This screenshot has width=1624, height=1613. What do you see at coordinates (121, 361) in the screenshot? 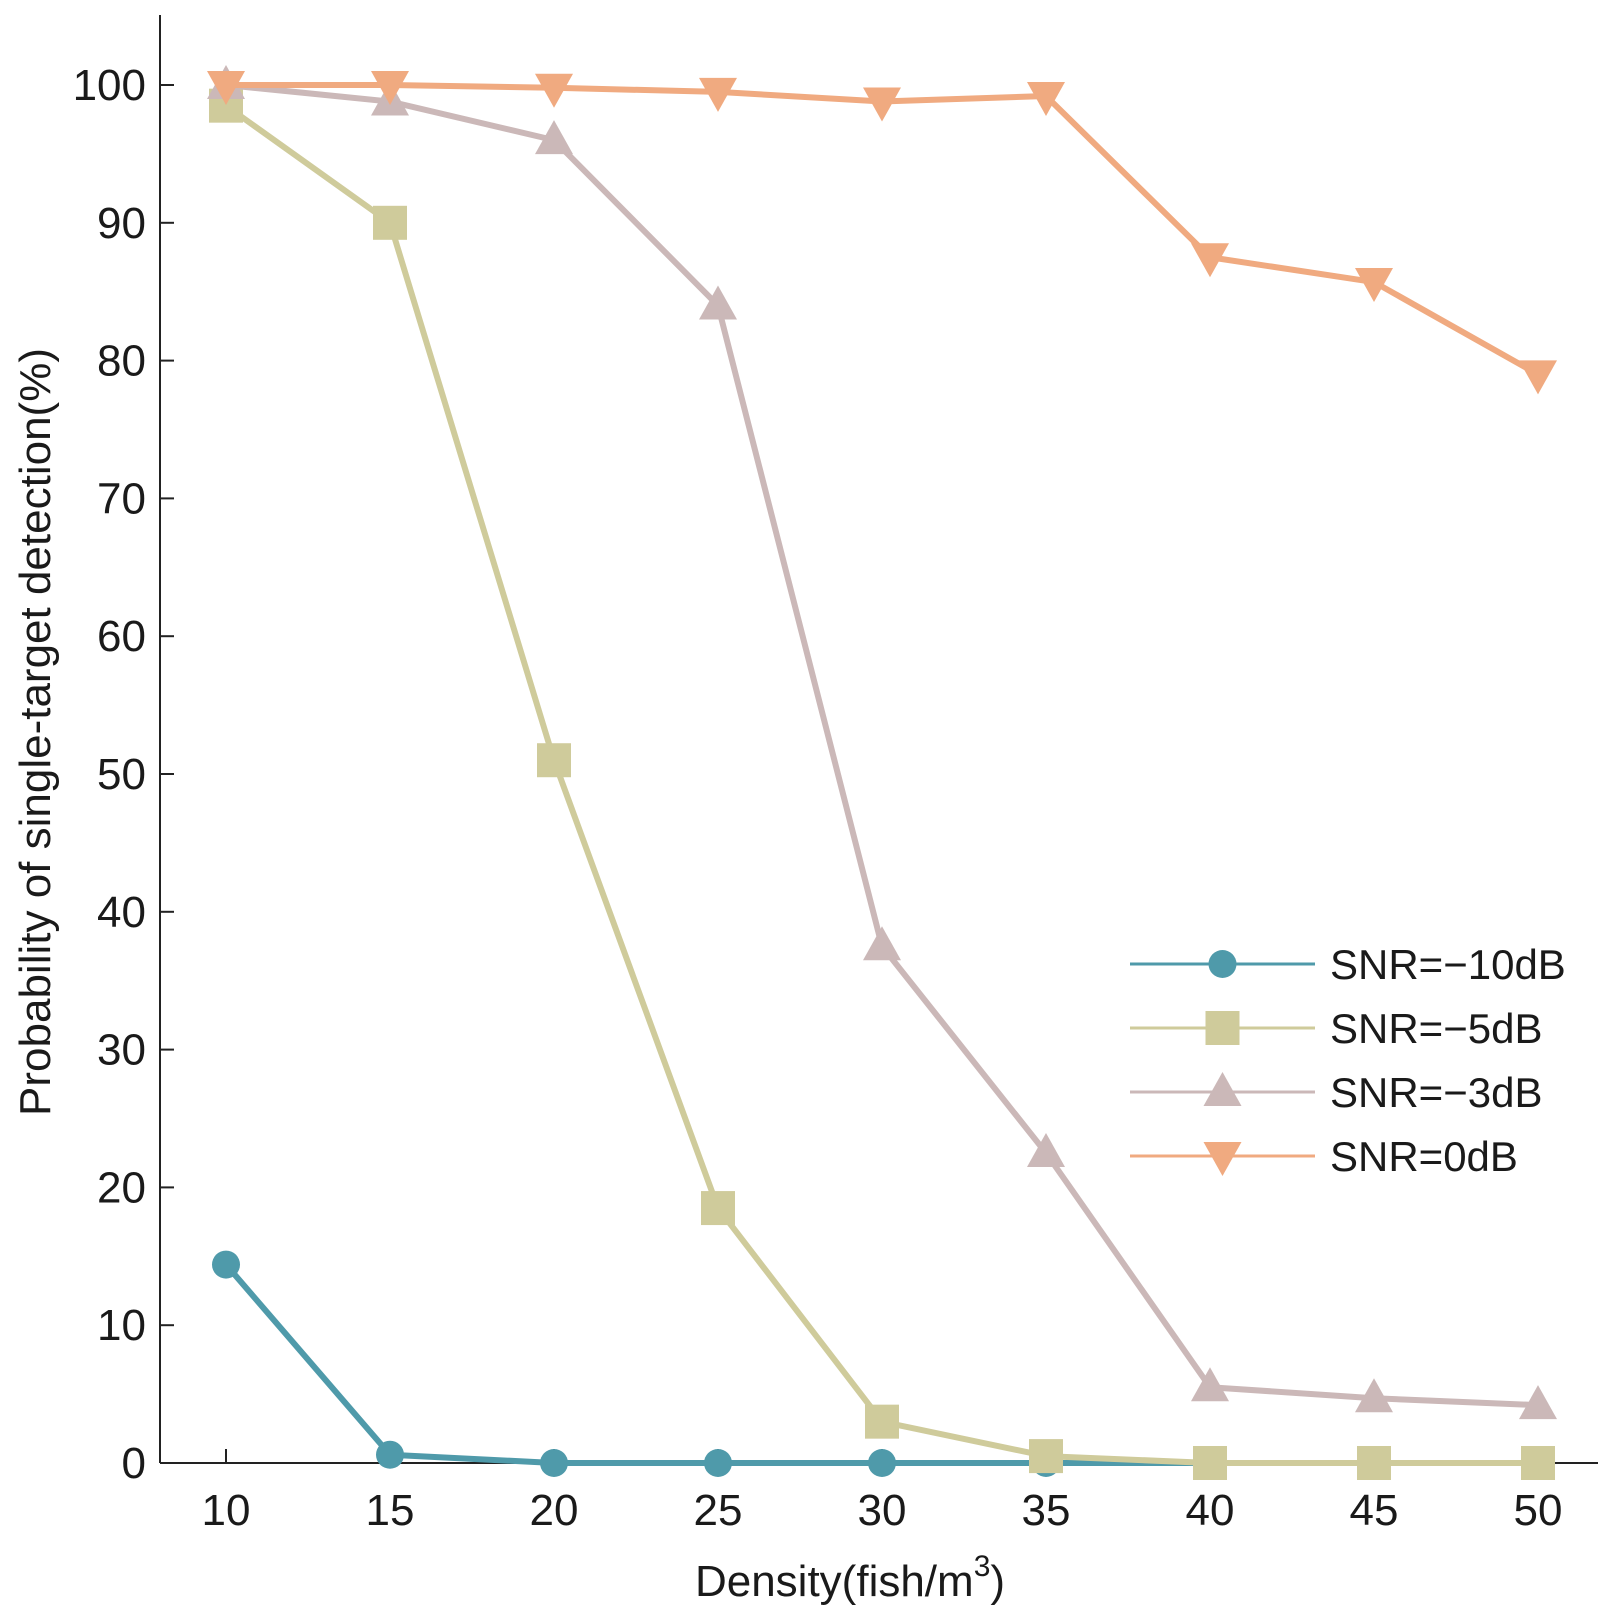
I see `y-tick-label: 80` at bounding box center [121, 361].